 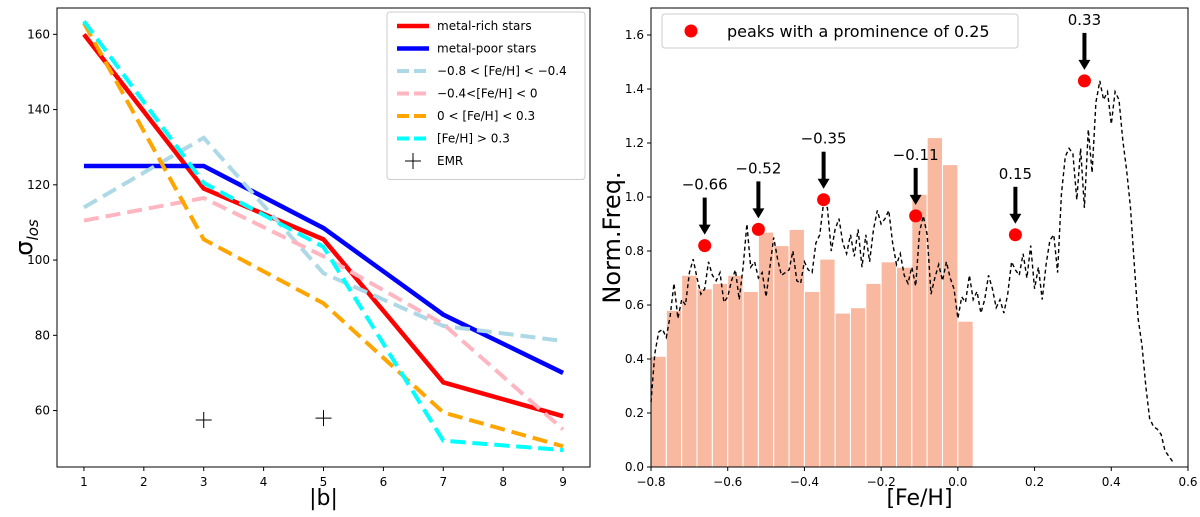 What do you see at coordinates (634, 305) in the screenshot?
I see `y-tick-label: 0.6` at bounding box center [634, 305].